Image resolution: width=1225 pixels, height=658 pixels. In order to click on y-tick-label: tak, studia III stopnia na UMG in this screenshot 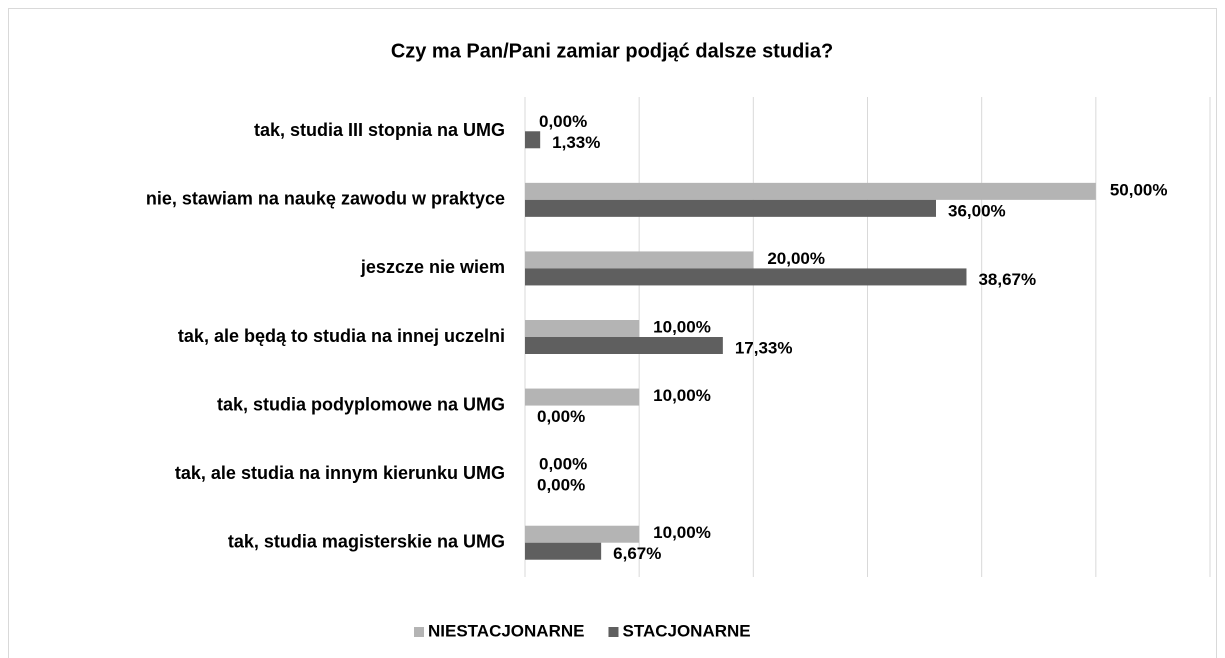, I will do `click(379, 130)`.